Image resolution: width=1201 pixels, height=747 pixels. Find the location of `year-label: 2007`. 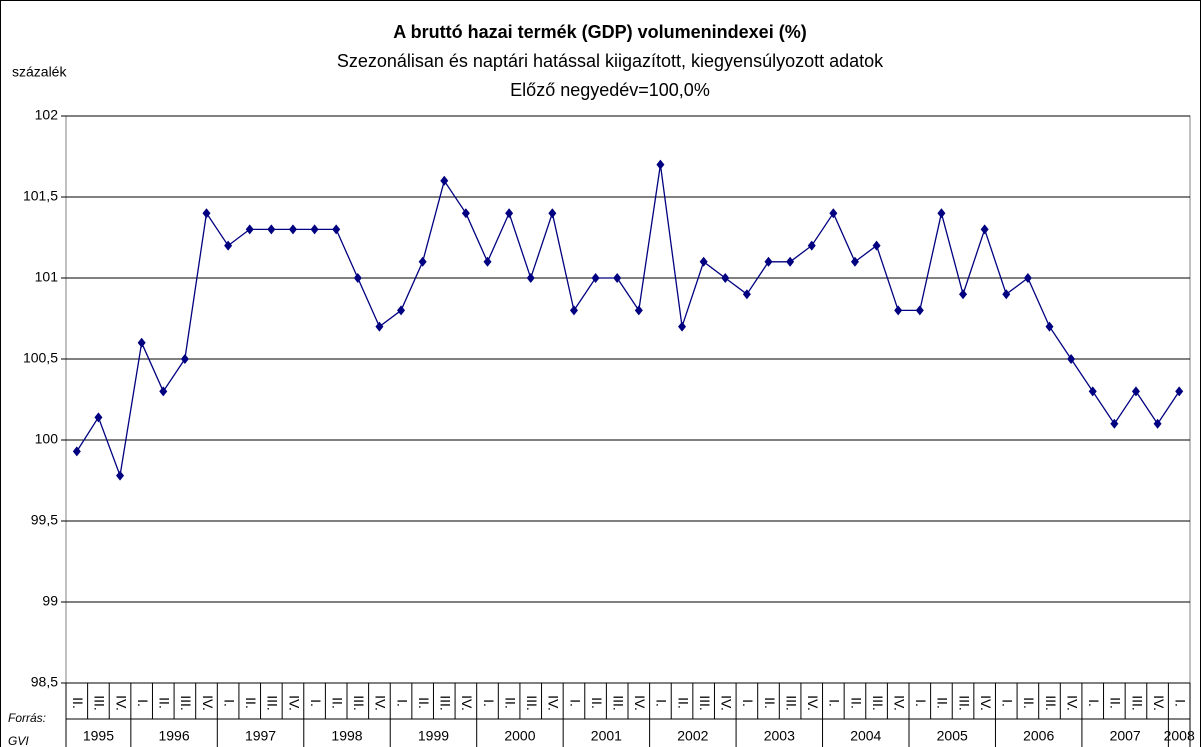

year-label: 2007 is located at coordinates (1125, 736).